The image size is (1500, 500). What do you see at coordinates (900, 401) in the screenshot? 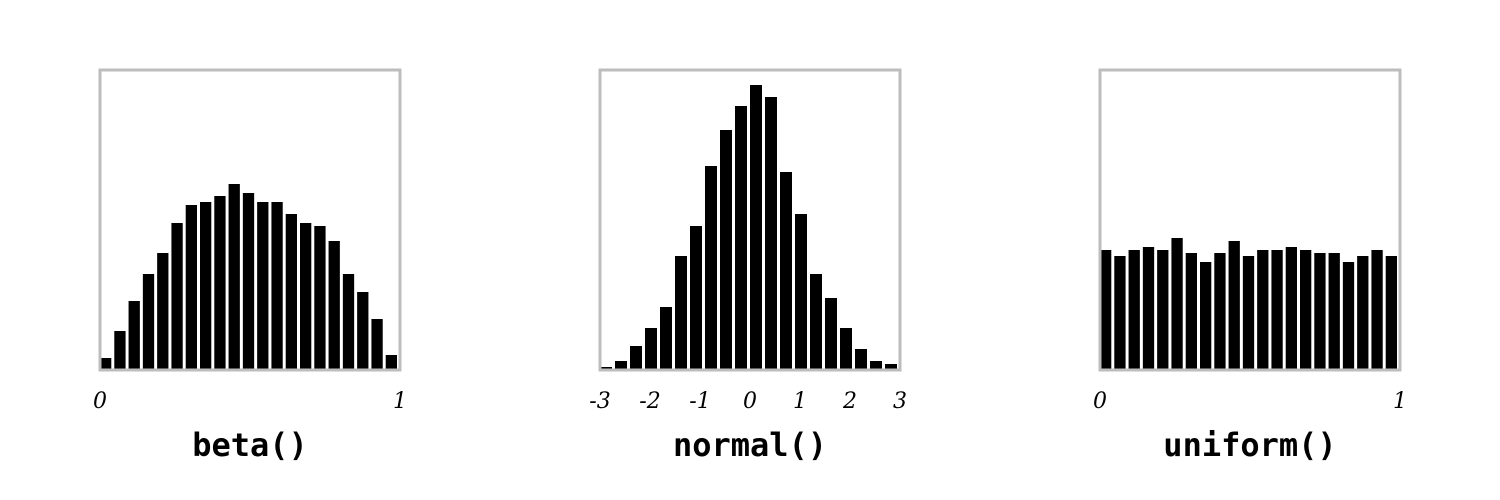
I see `normal-x-tick-label: 3` at bounding box center [900, 401].